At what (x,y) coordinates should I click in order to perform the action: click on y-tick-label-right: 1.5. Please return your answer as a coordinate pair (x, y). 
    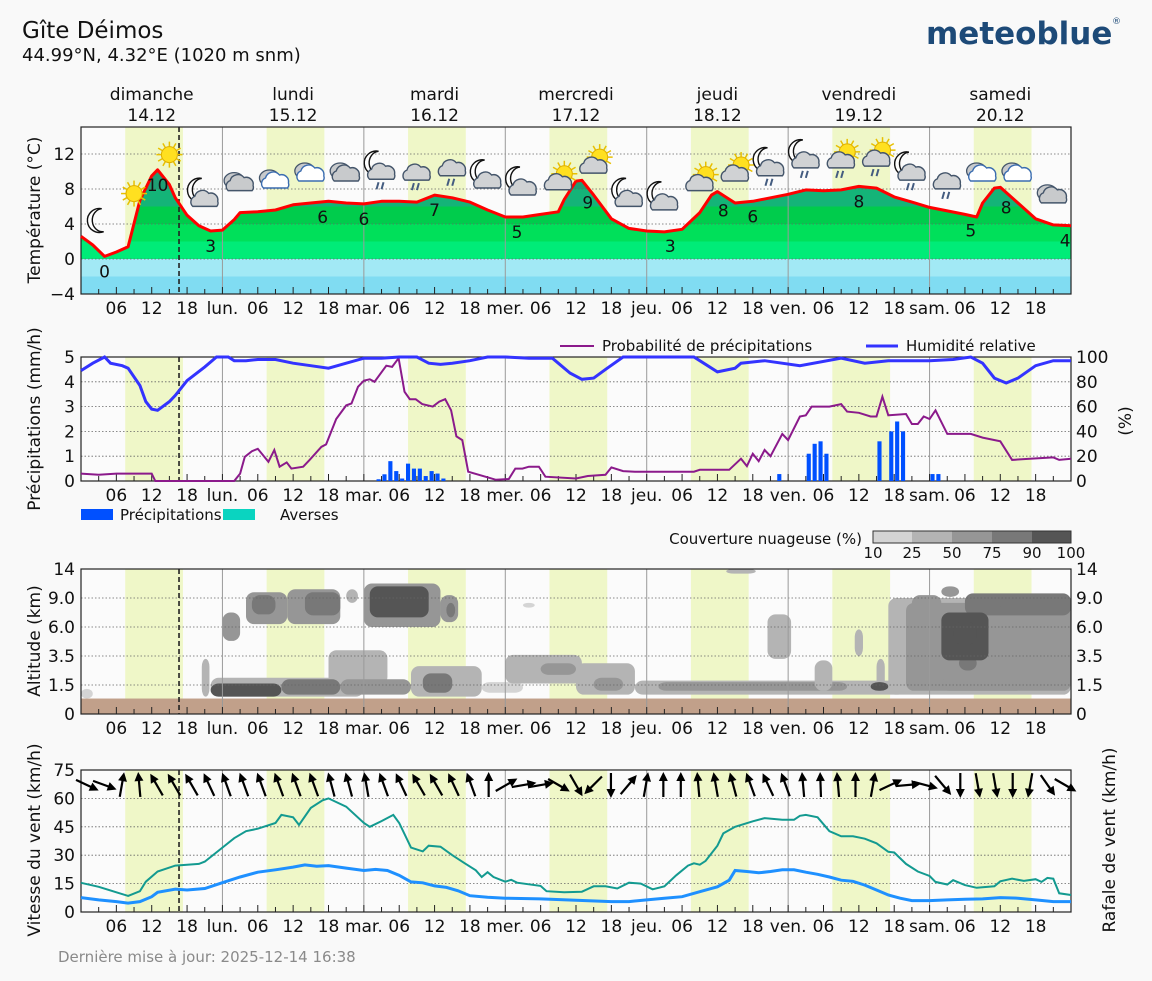
    Looking at the image, I should click on (1089, 686).